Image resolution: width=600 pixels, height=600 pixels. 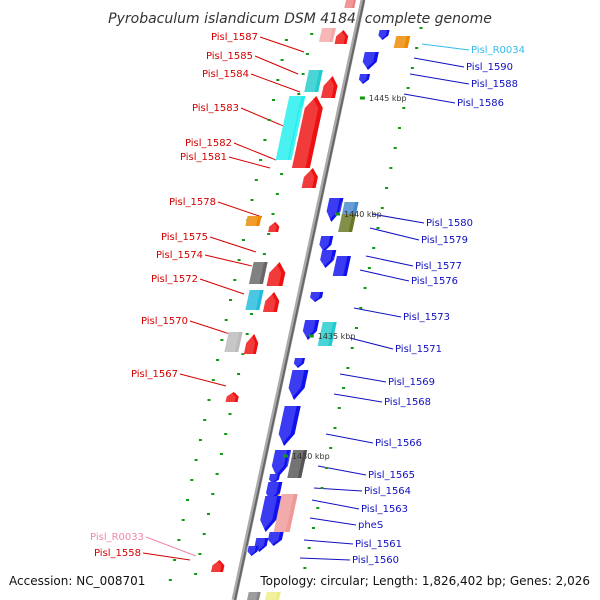 I want to click on gene-label-right: Pisl_R0034, so click(x=498, y=50).